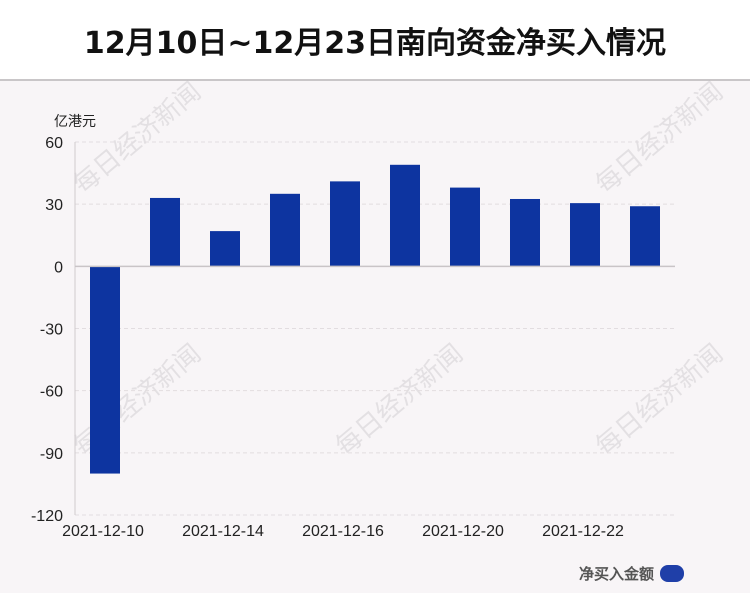 This screenshot has width=750, height=593. Describe the element at coordinates (103, 531) in the screenshot. I see `x-tick-label: 2021-12-10` at that location.